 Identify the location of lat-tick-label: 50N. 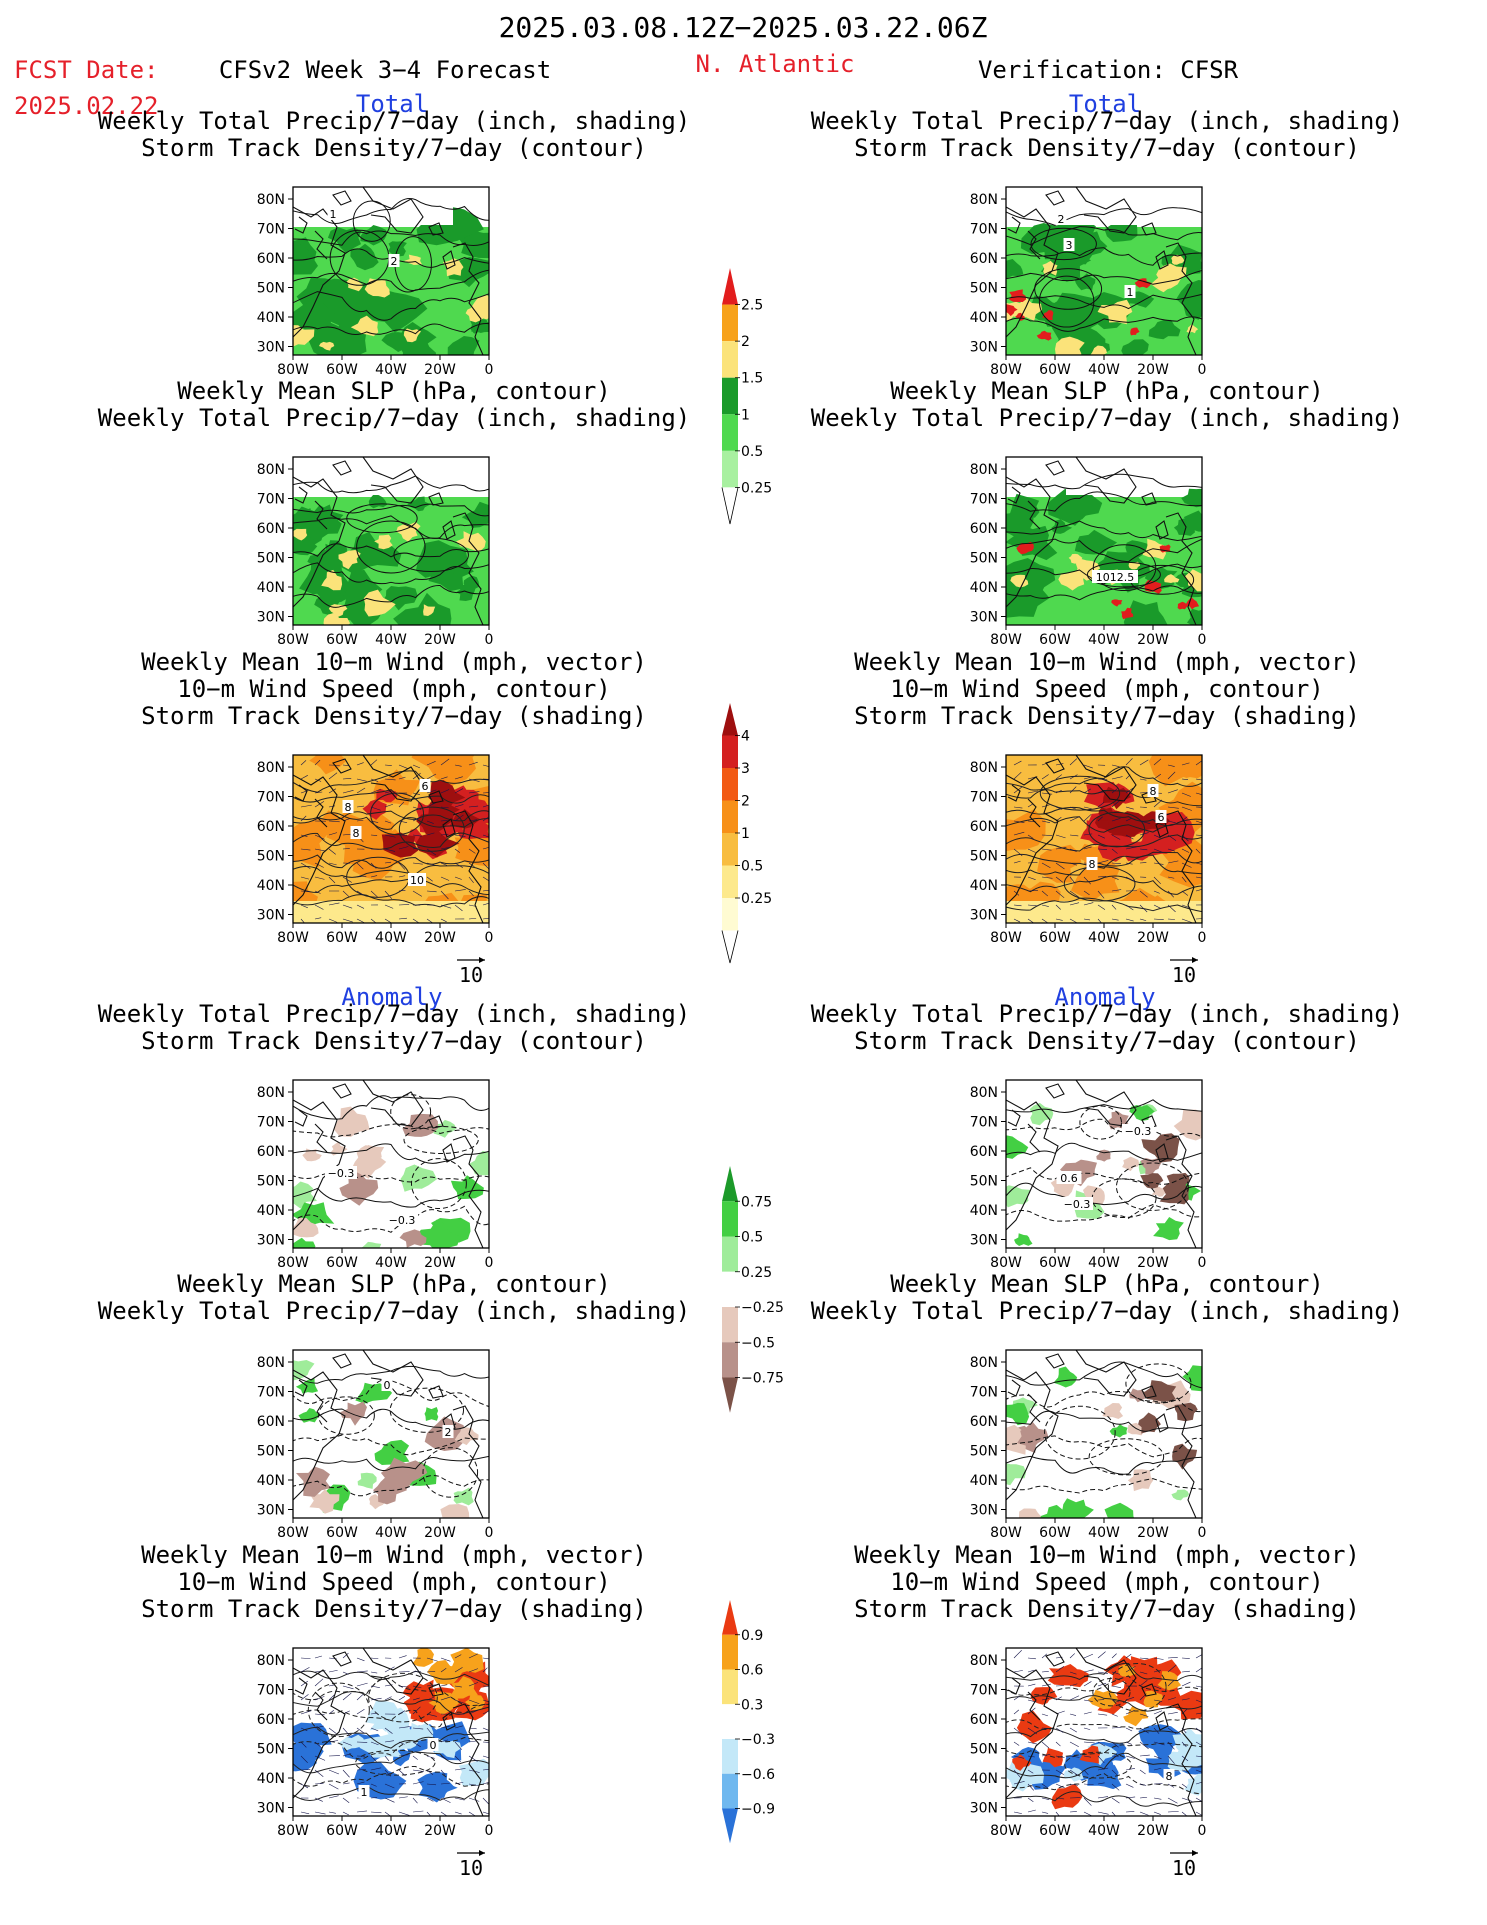
(984, 1452).